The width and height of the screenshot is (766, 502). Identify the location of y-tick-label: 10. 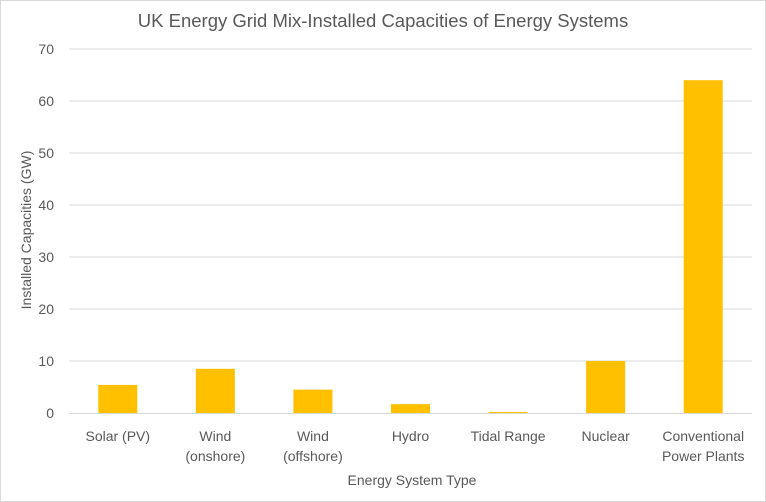
(46, 361).